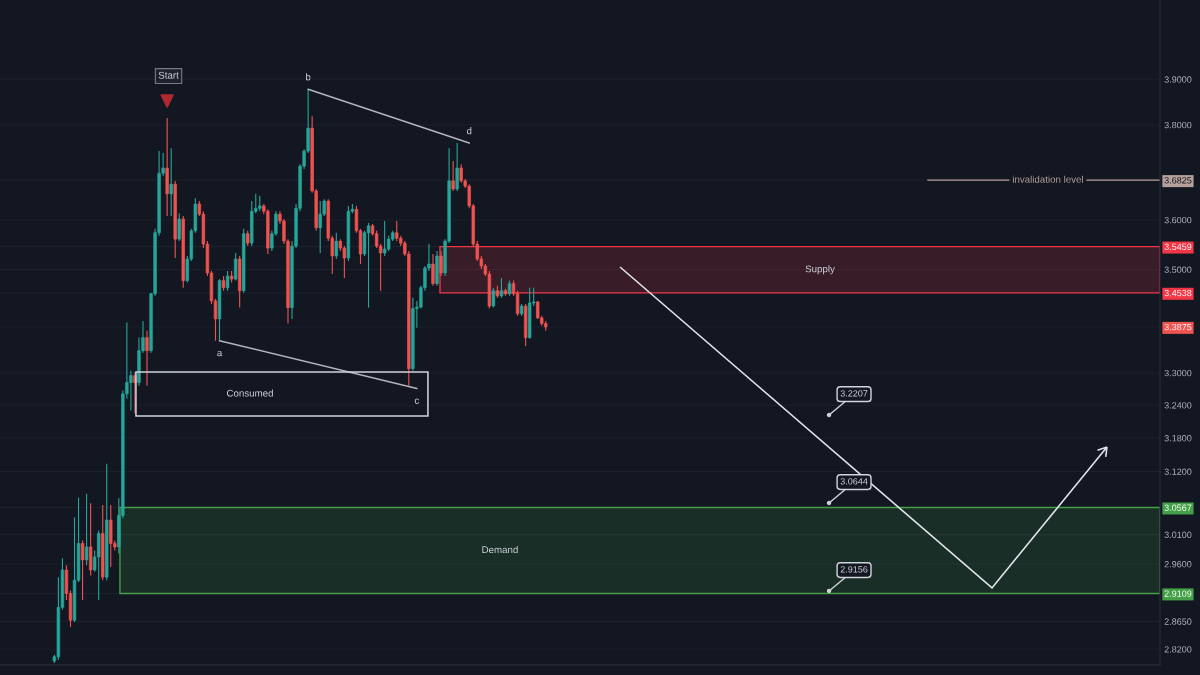  I want to click on annotation: Consumed, so click(249, 393).